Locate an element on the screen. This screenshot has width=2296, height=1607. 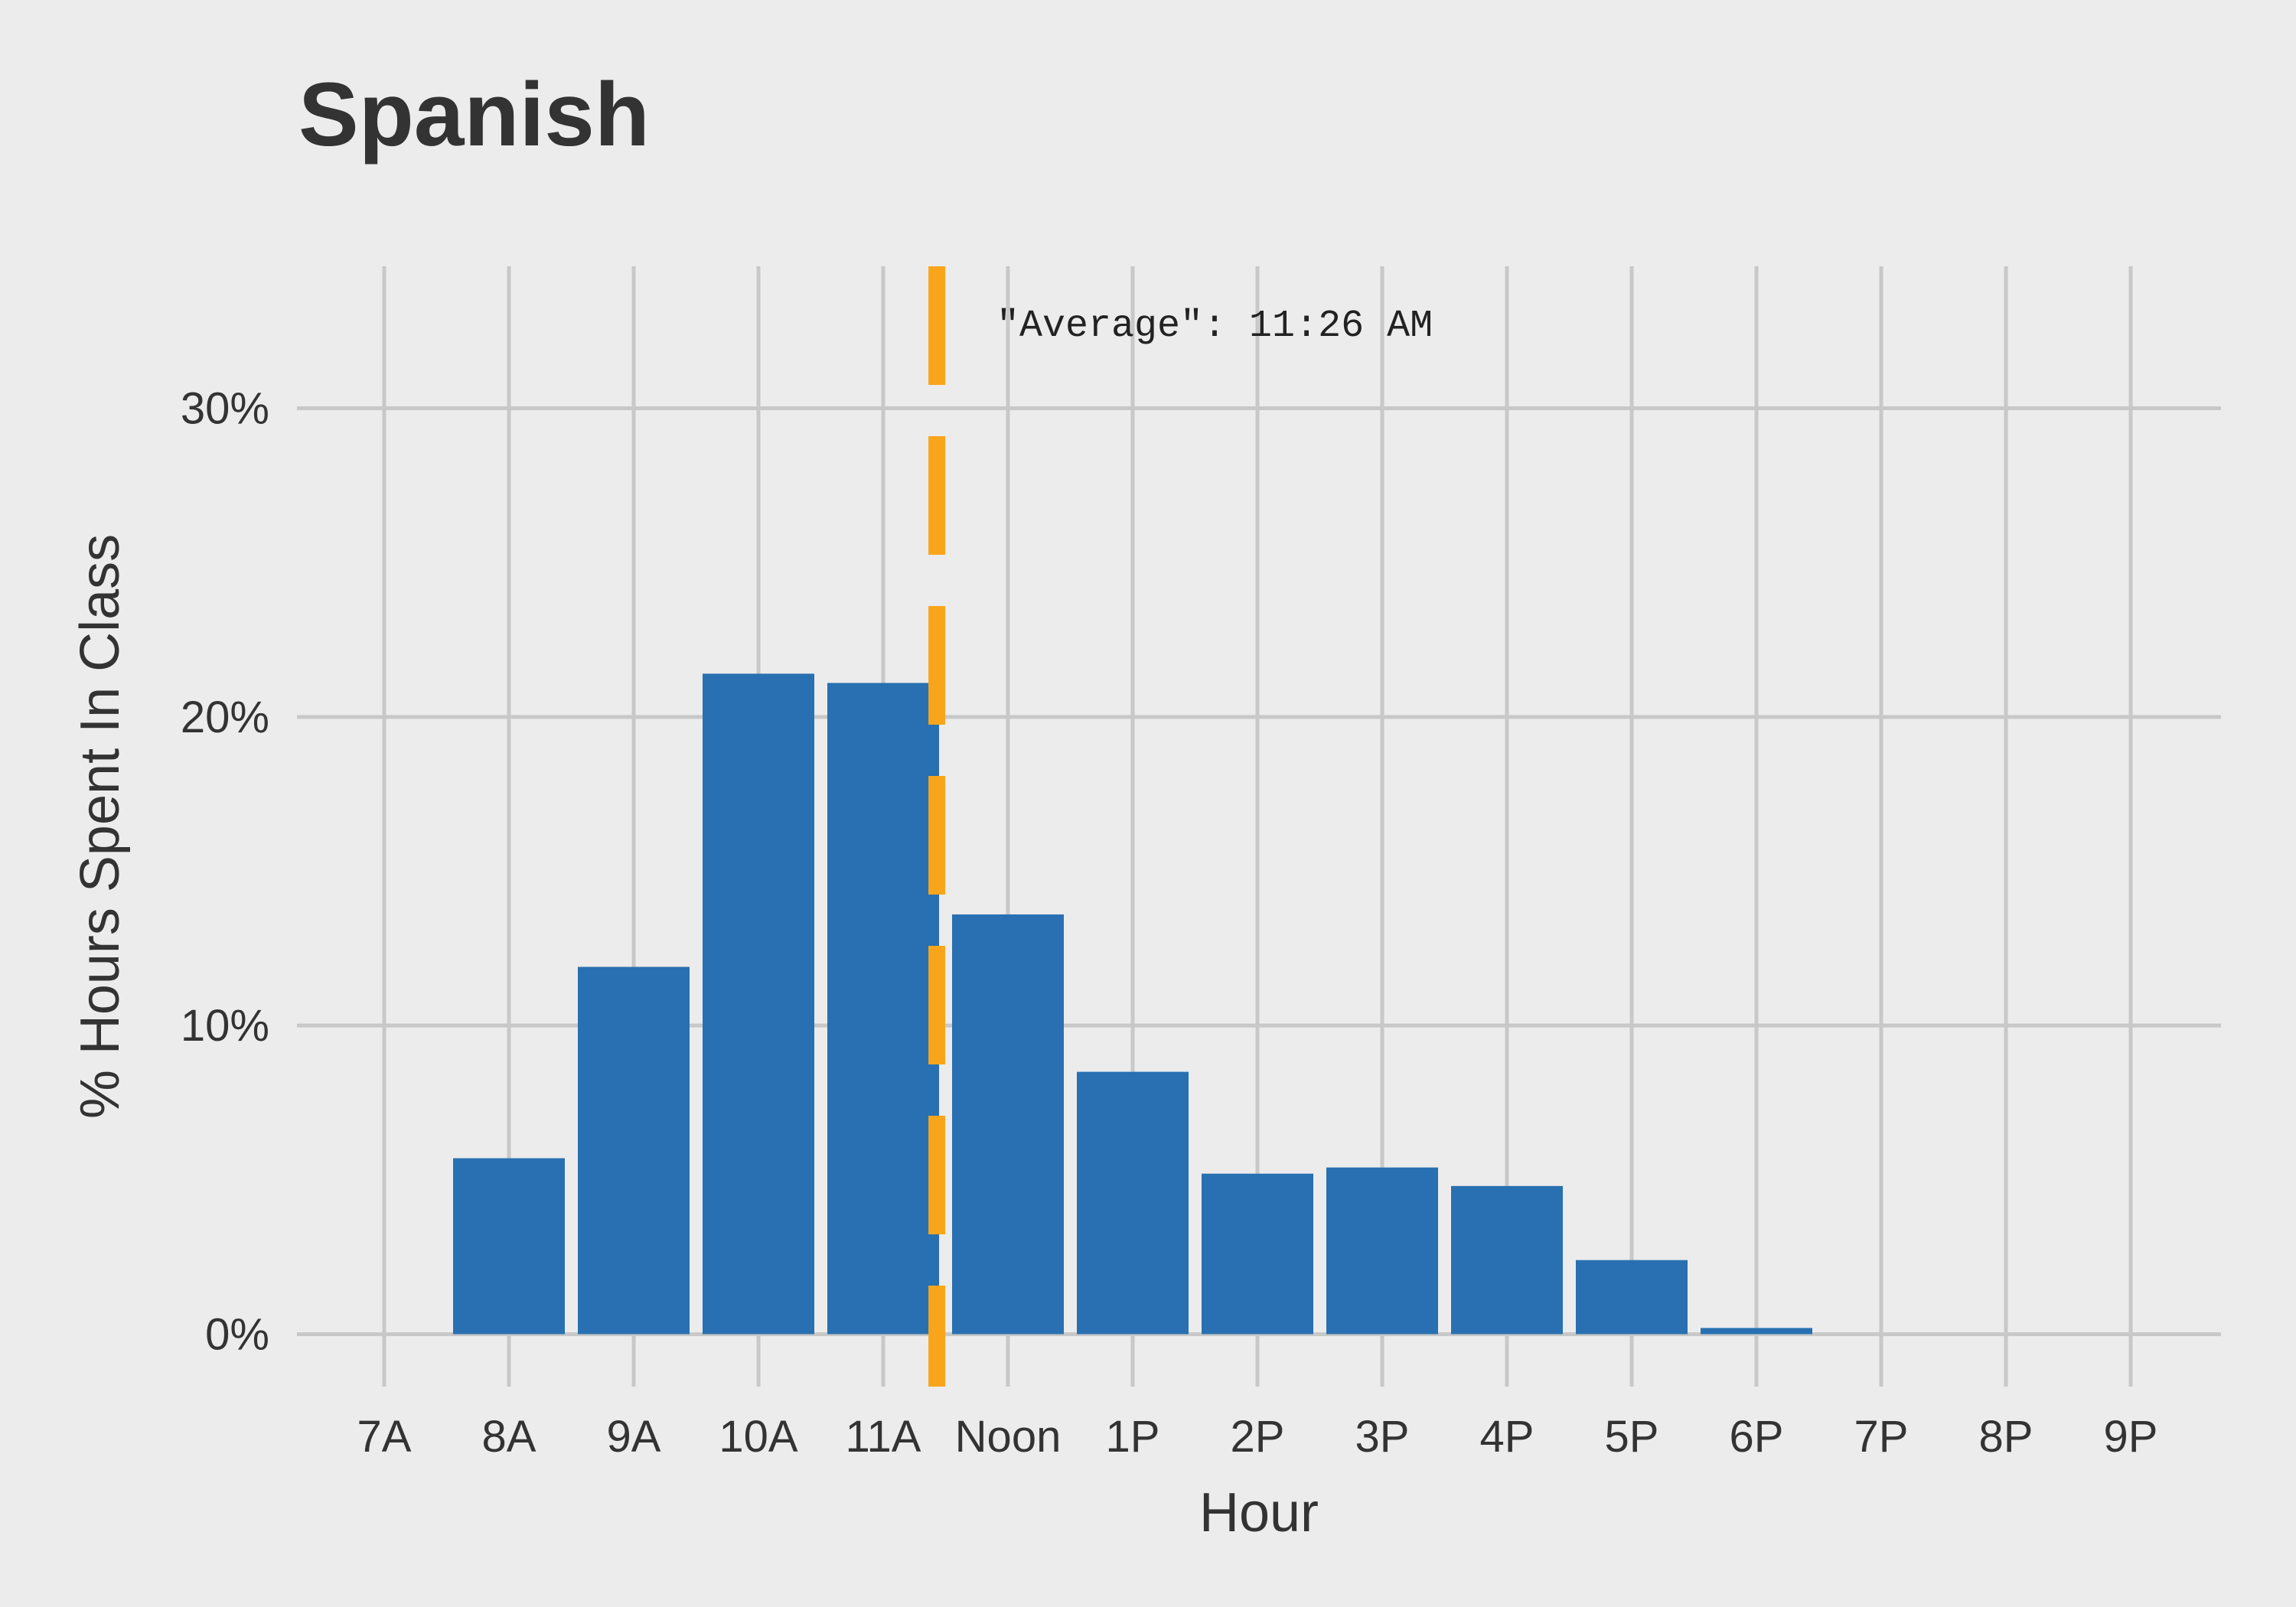
x-tick-label: 2P is located at coordinates (1258, 1437).